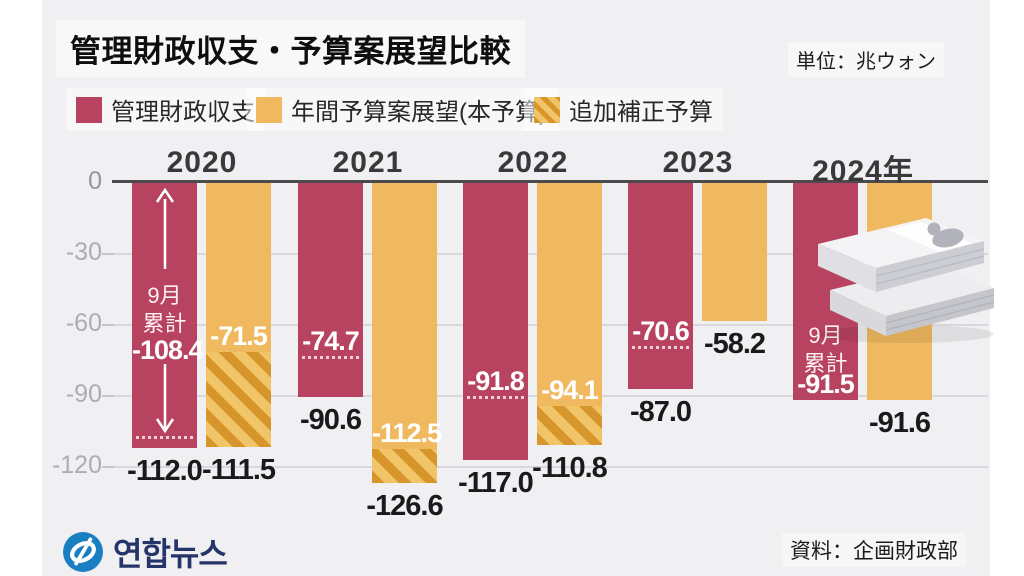  Describe the element at coordinates (165, 471) in the screenshot. I see `balance-total-label: -112.0` at that location.